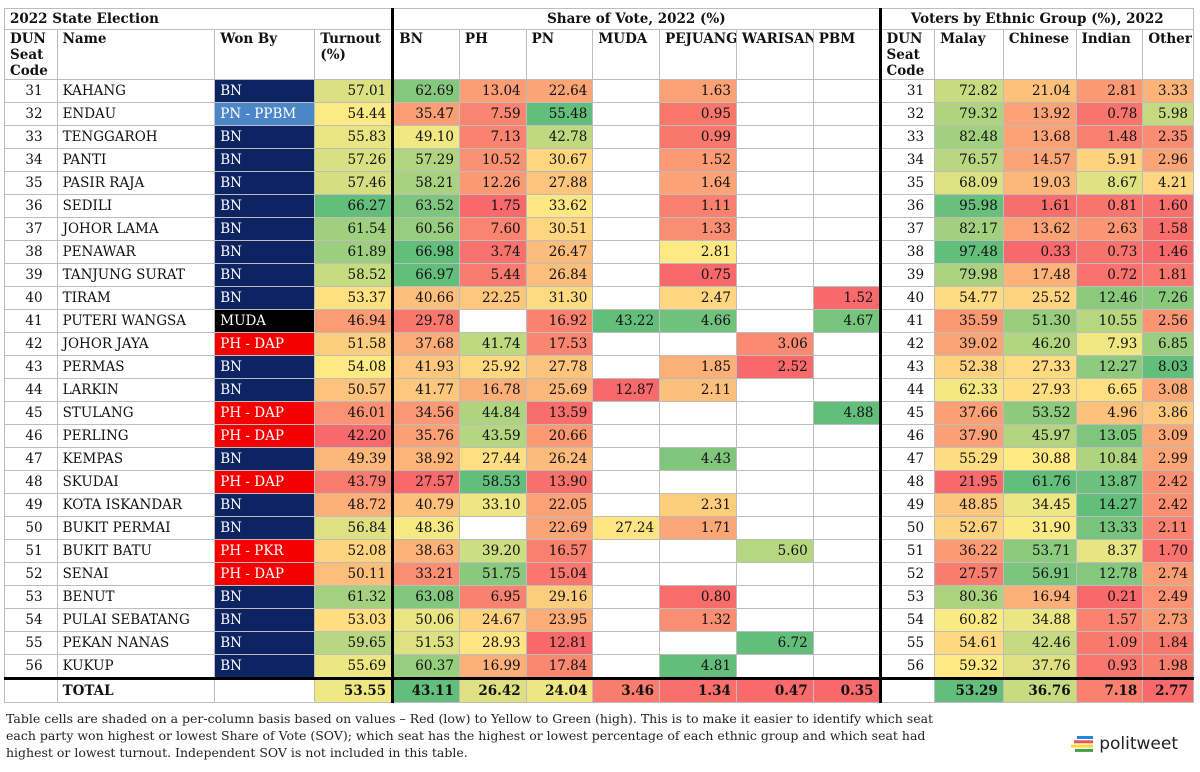 Image resolution: width=1200 pixels, height=772 pixels. What do you see at coordinates (1039, 114) in the screenshot?
I see `ethnic-cell-chinese: 13.92` at bounding box center [1039, 114].